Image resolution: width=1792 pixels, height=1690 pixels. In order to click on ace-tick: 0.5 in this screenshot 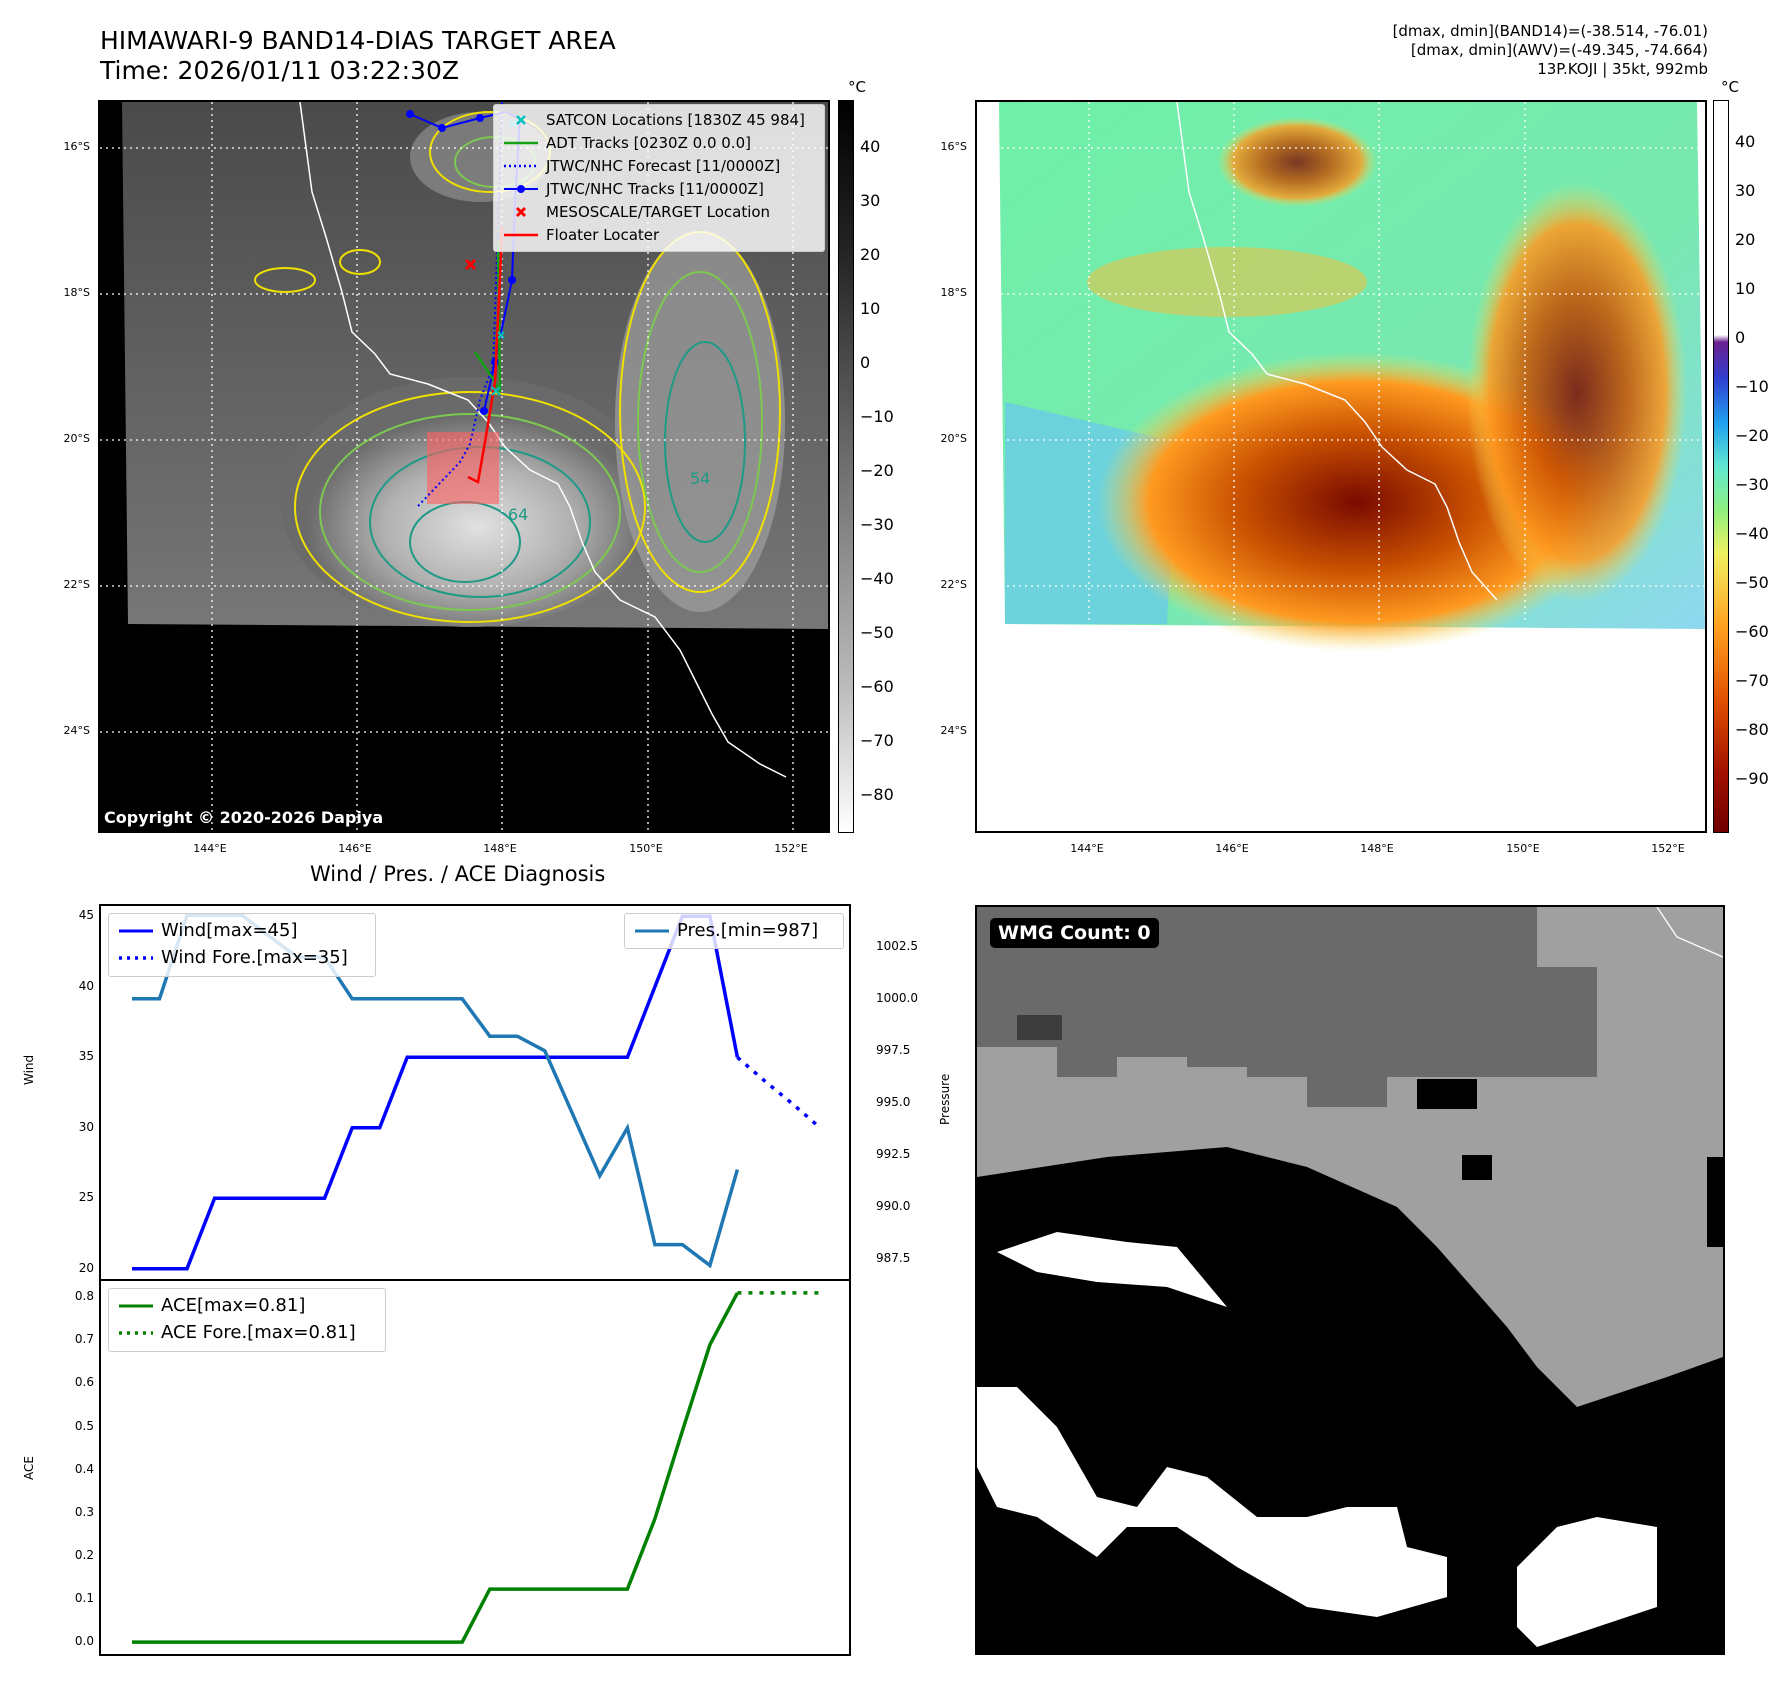, I will do `click(84, 1425)`.